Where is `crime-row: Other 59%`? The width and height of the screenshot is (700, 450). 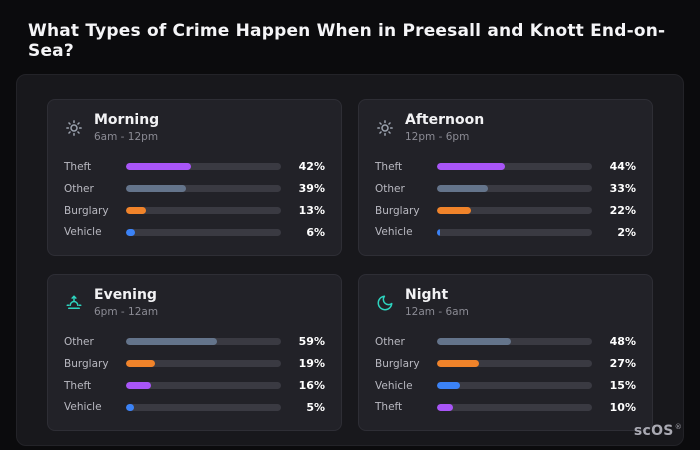 crime-row: Other 59% is located at coordinates (194, 341).